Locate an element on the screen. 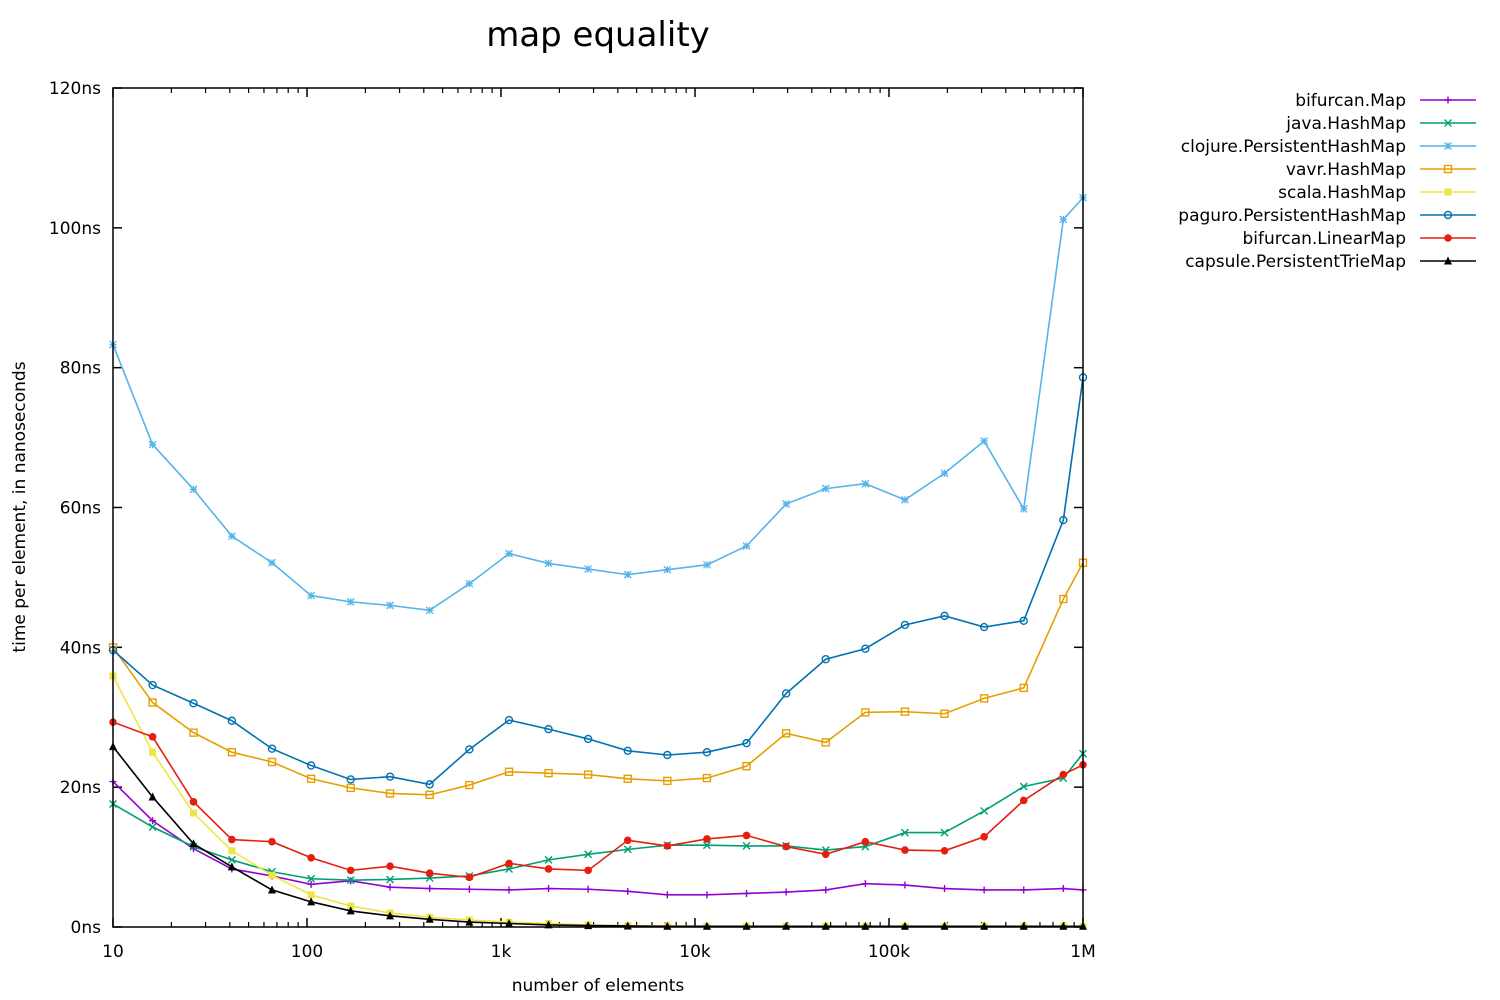 The height and width of the screenshot is (1000, 1500). legend-item-java-hashmap: java.HashMap is located at coordinates (1380, 124).